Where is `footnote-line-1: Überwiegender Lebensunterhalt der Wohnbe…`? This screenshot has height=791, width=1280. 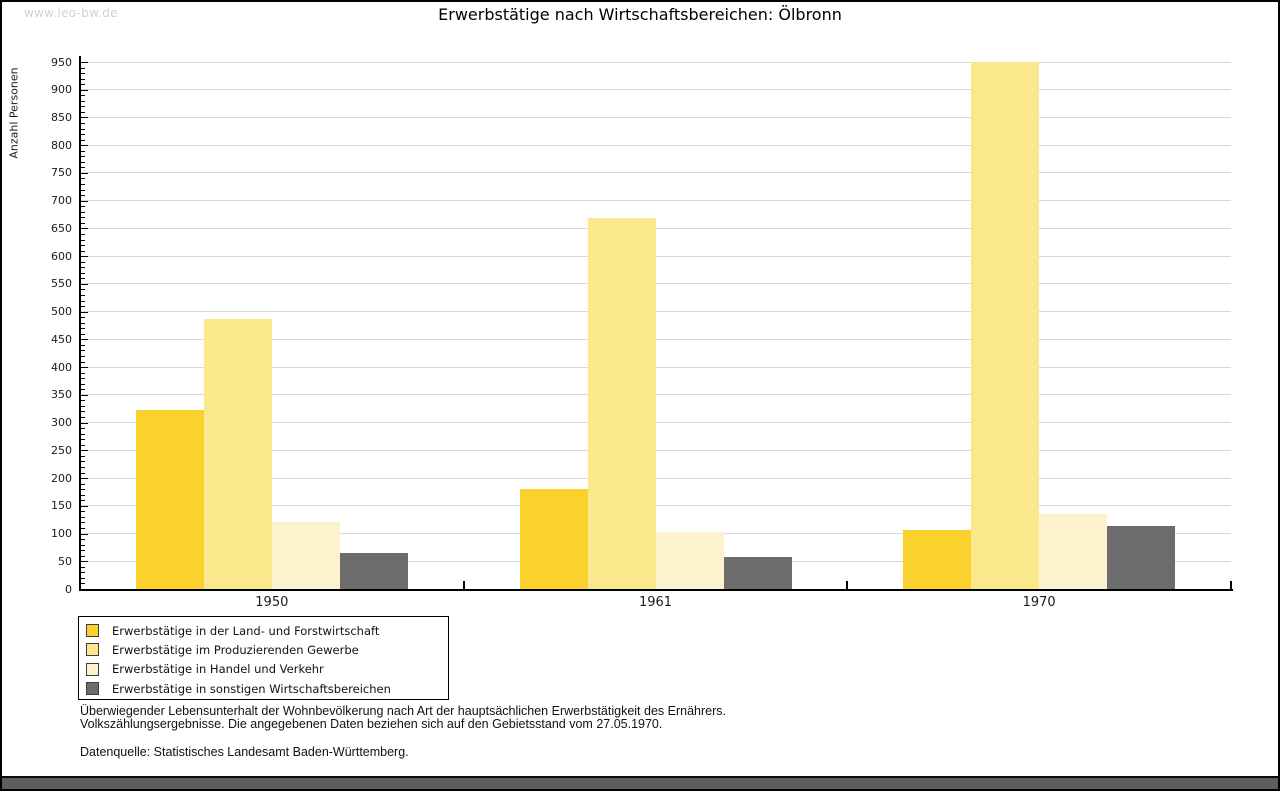
footnote-line-1: Überwiegender Lebensunterhalt der Wohnbe… is located at coordinates (403, 711).